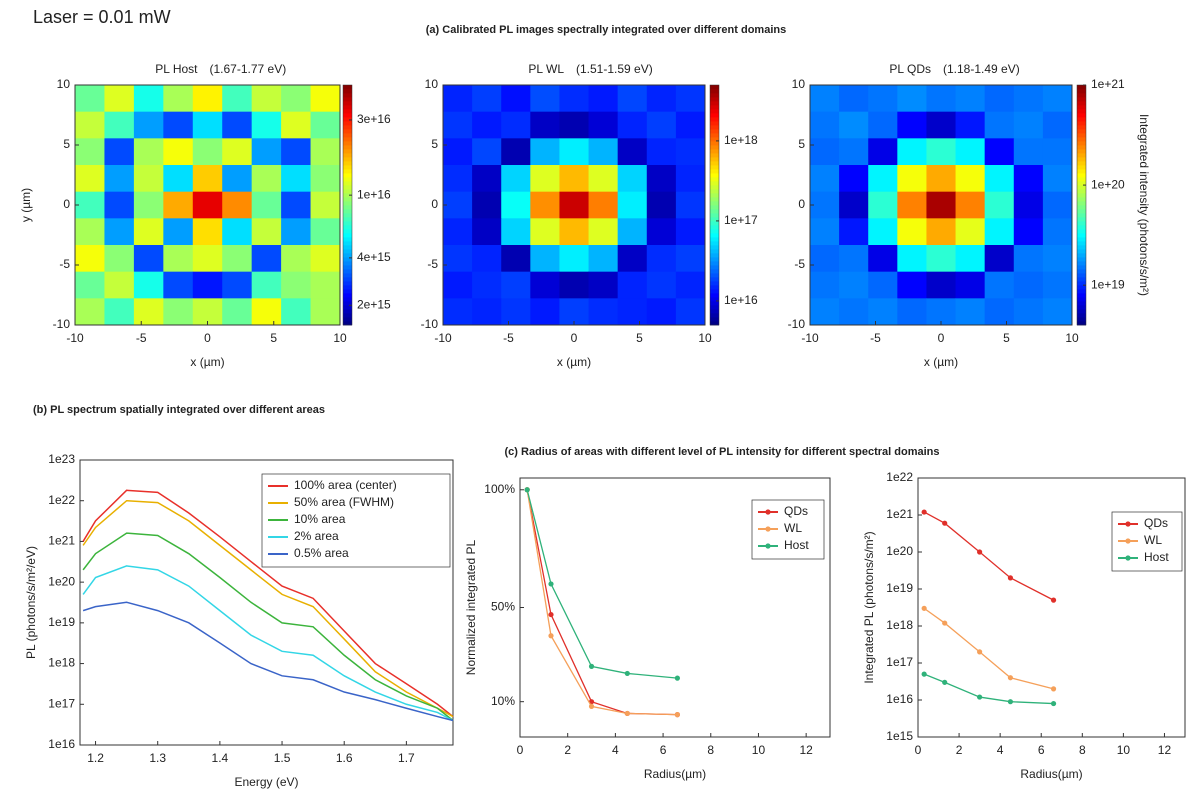 The height and width of the screenshot is (801, 1198). What do you see at coordinates (471, 607) in the screenshot?
I see `y-axis-label: Normalized integrated PL` at bounding box center [471, 607].